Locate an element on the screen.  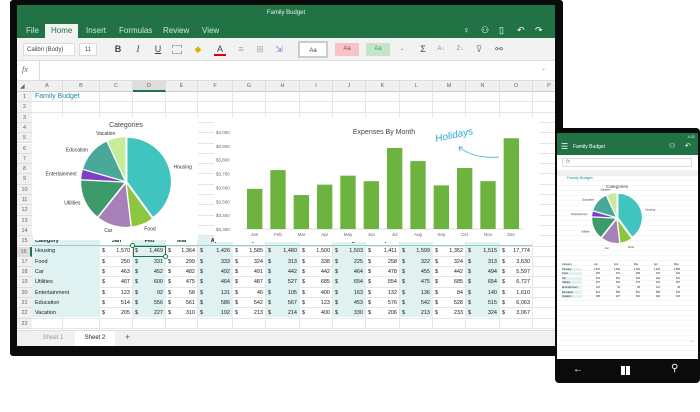
autosum-button: Σ is located at coordinates (423, 49).